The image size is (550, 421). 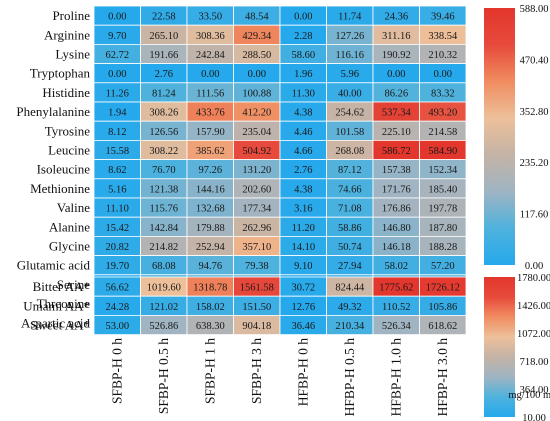 I want to click on colorbar-tick-label: 588.00, so click(x=534, y=9).